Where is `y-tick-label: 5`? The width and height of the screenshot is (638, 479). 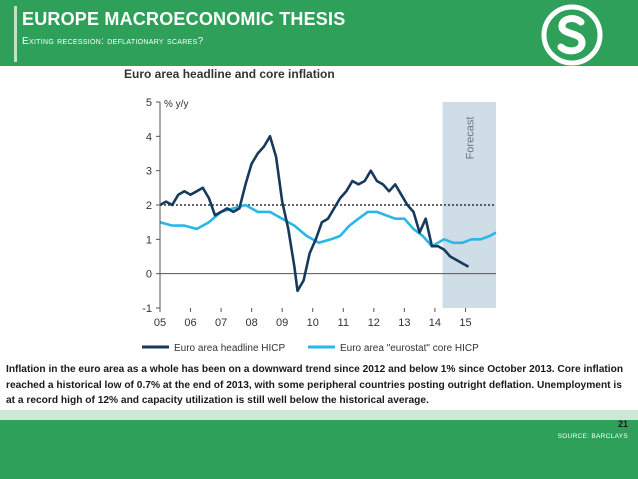 y-tick-label: 5 is located at coordinates (149, 103).